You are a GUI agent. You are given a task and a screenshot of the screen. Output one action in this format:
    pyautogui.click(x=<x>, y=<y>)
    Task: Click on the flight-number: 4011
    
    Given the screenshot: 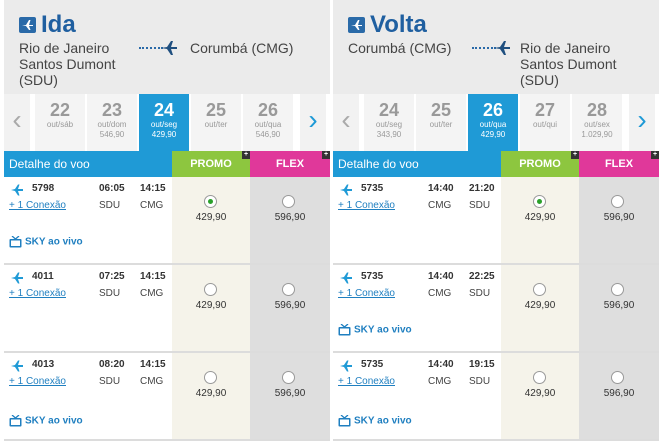 What is the action you would take?
    pyautogui.click(x=43, y=276)
    